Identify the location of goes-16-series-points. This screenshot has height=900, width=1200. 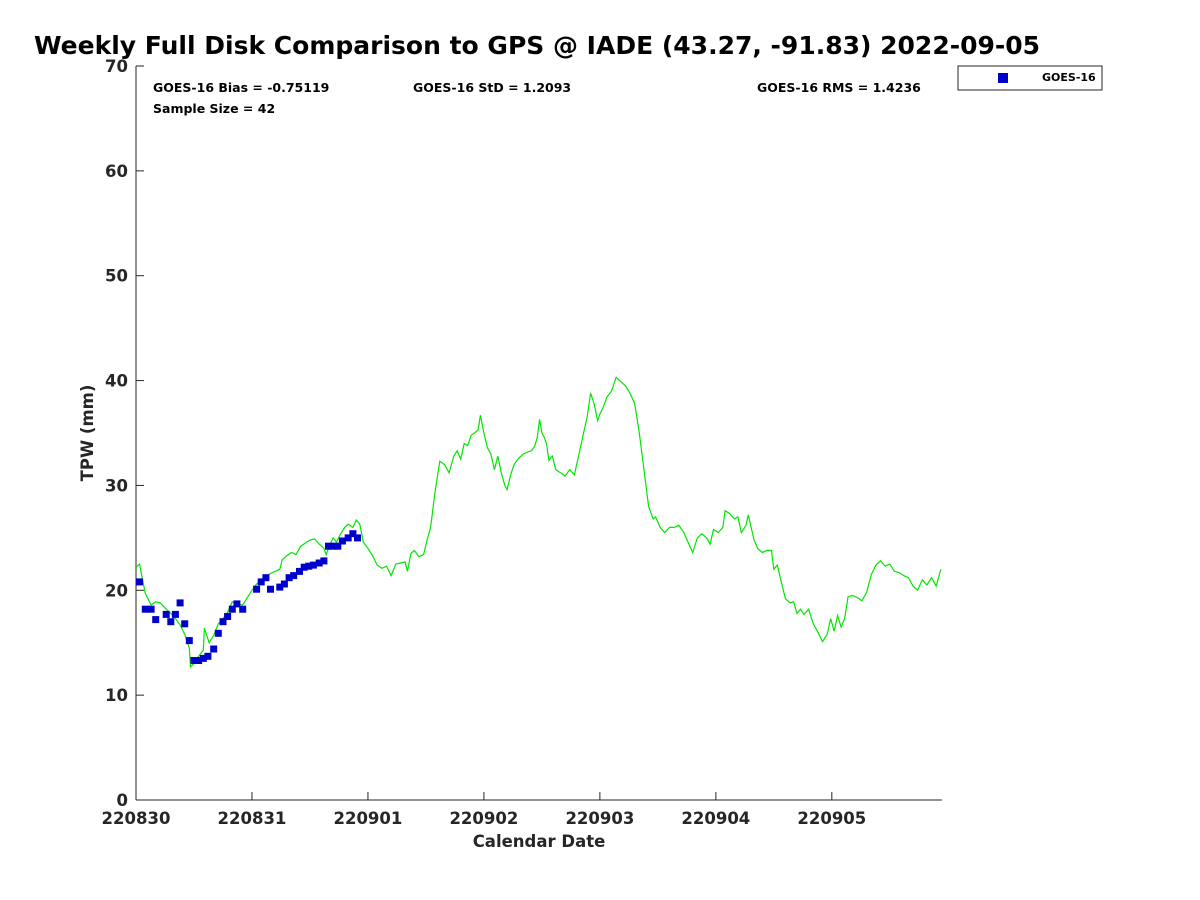
(248, 597).